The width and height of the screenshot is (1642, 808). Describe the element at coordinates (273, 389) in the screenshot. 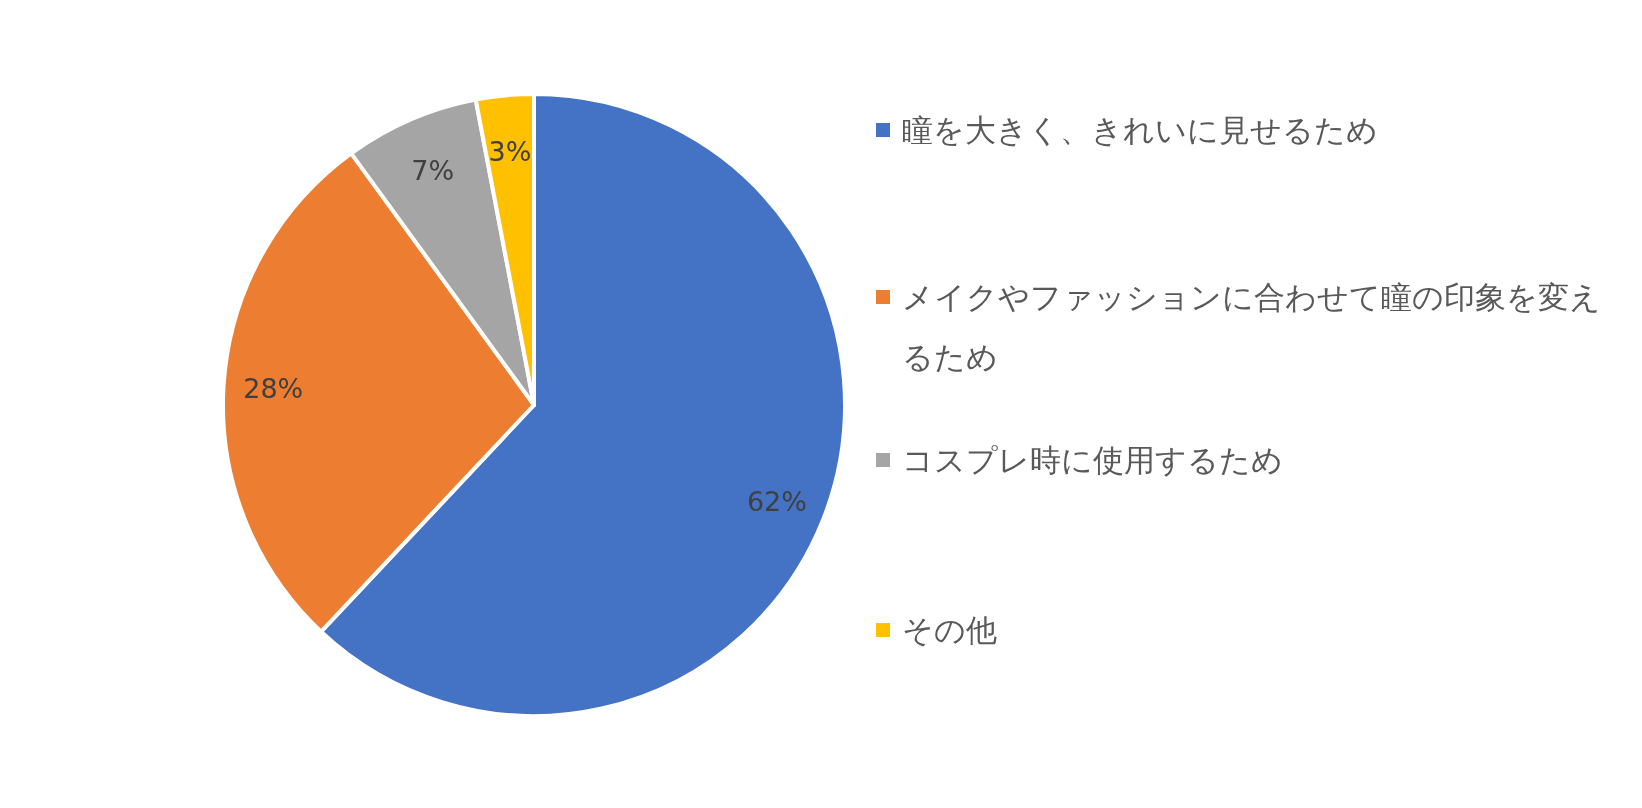

I see `data-label: 28%` at that location.